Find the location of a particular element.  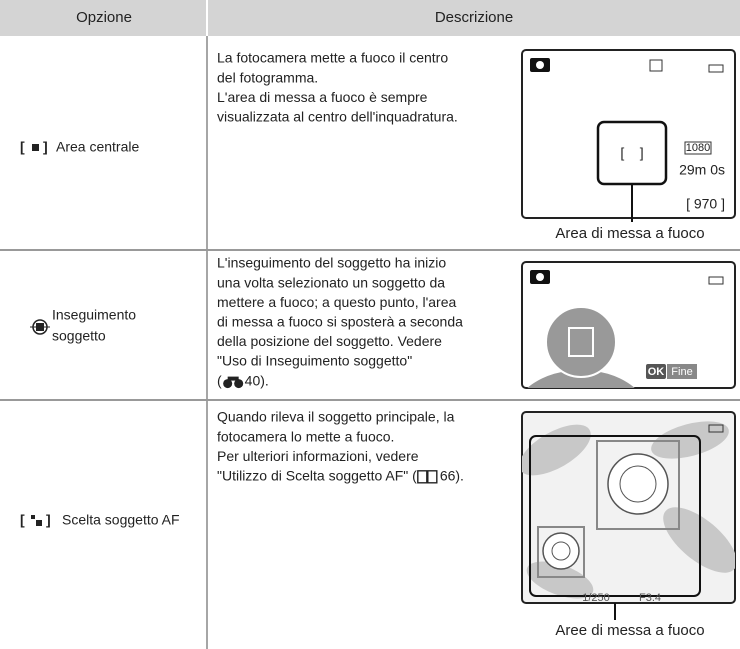

description-line: L'inseguimento del soggetto ha inizio is located at coordinates (331, 263).